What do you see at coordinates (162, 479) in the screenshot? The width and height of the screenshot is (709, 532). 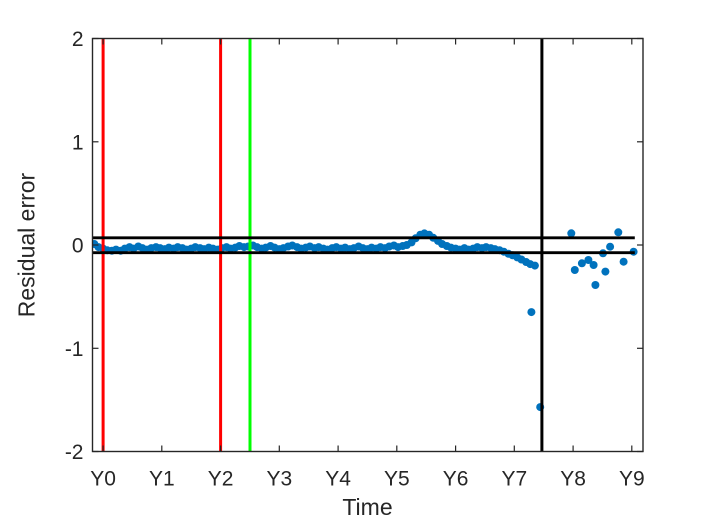 I see `x-tick-label: Y1` at bounding box center [162, 479].